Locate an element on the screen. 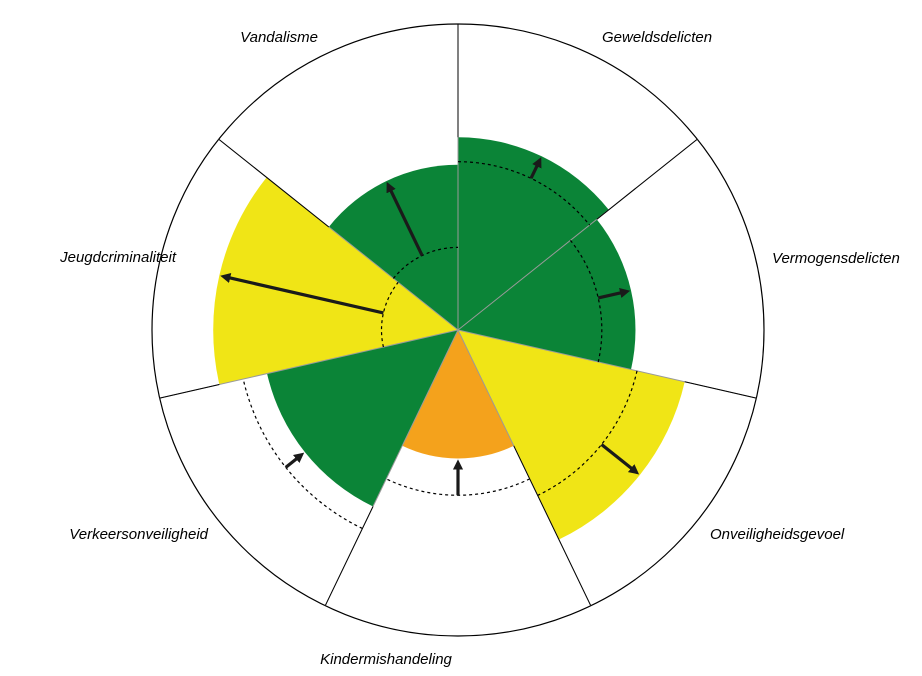  sector-vandalisme is located at coordinates (393, 247).